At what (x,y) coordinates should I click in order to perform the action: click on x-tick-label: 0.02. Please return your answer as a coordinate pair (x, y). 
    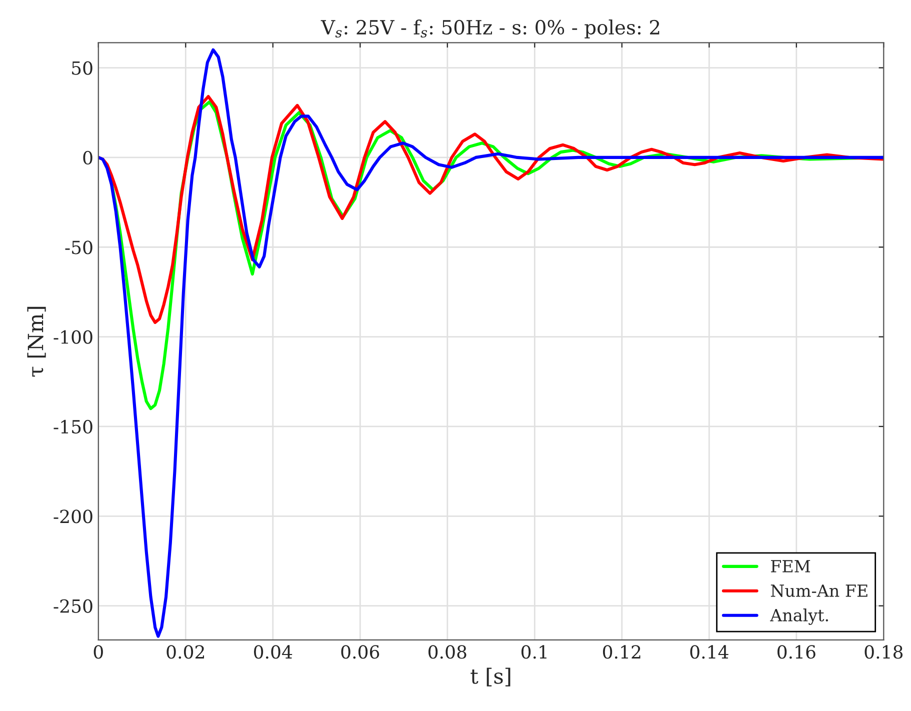
    Looking at the image, I should click on (185, 652).